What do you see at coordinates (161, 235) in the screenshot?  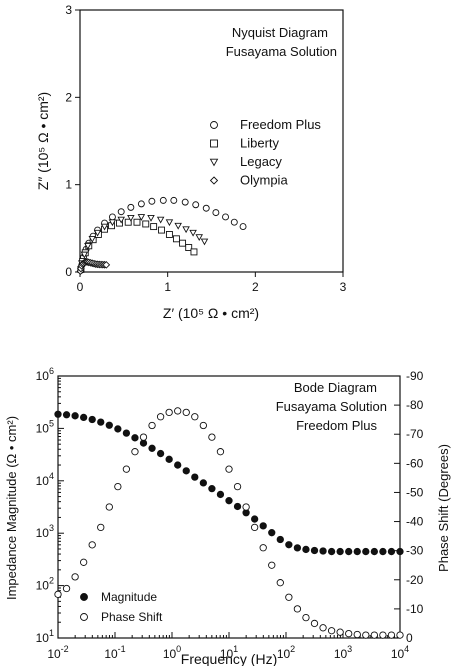 I see `nyquist-points` at bounding box center [161, 235].